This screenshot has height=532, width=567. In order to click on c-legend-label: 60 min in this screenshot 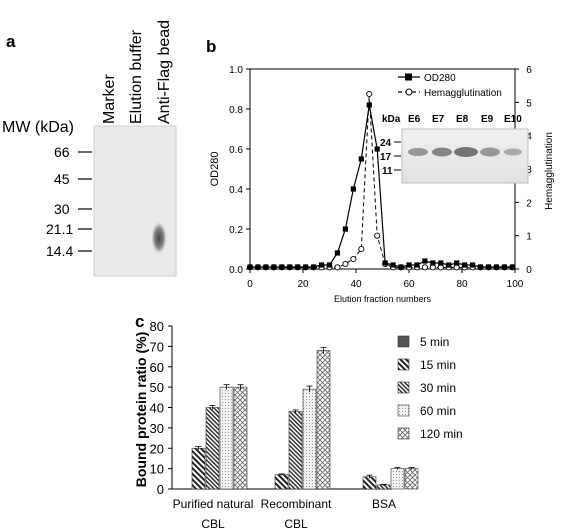, I will do `click(438, 411)`.